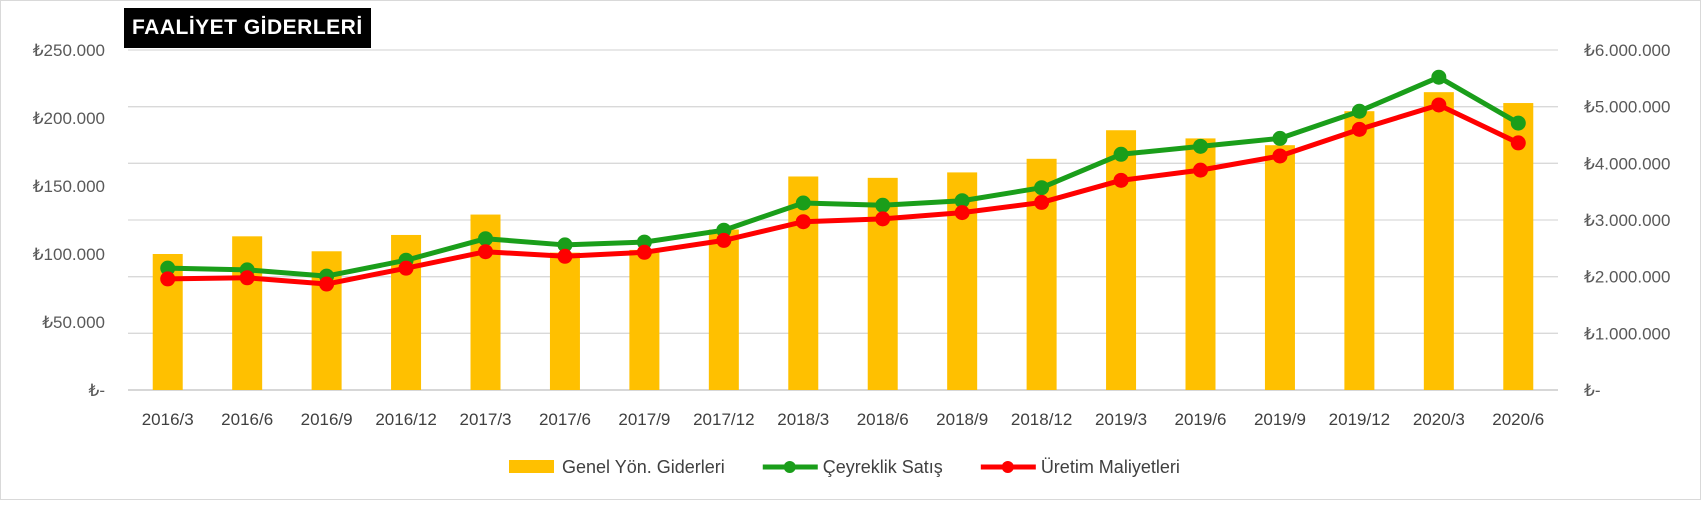 The height and width of the screenshot is (506, 1701). I want to click on right-axis-tick-label: ₺5.000.000, so click(1627, 107).